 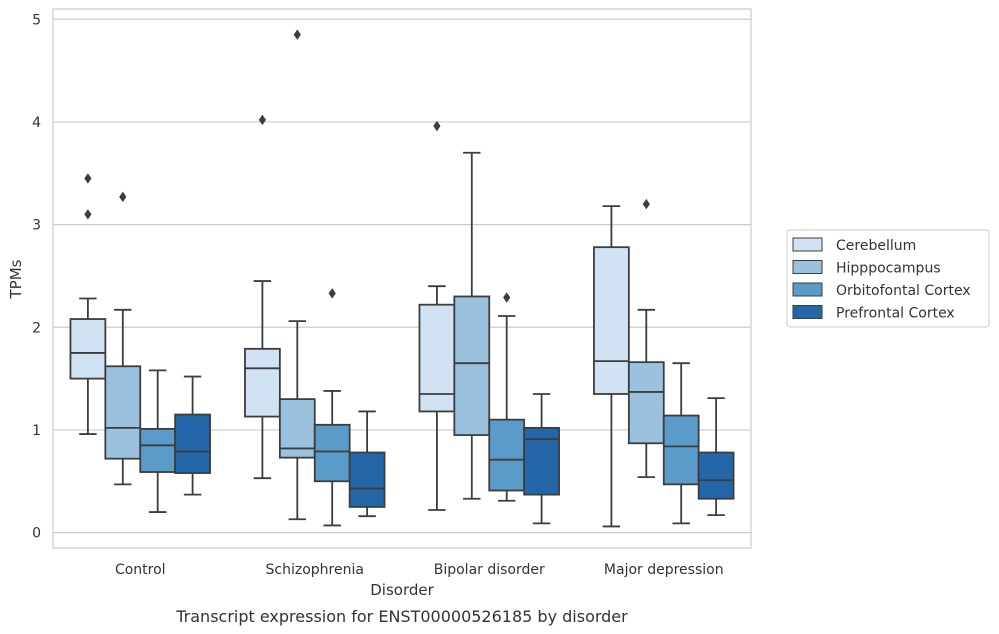 I want to click on x-tick-label: Control, so click(x=140, y=570).